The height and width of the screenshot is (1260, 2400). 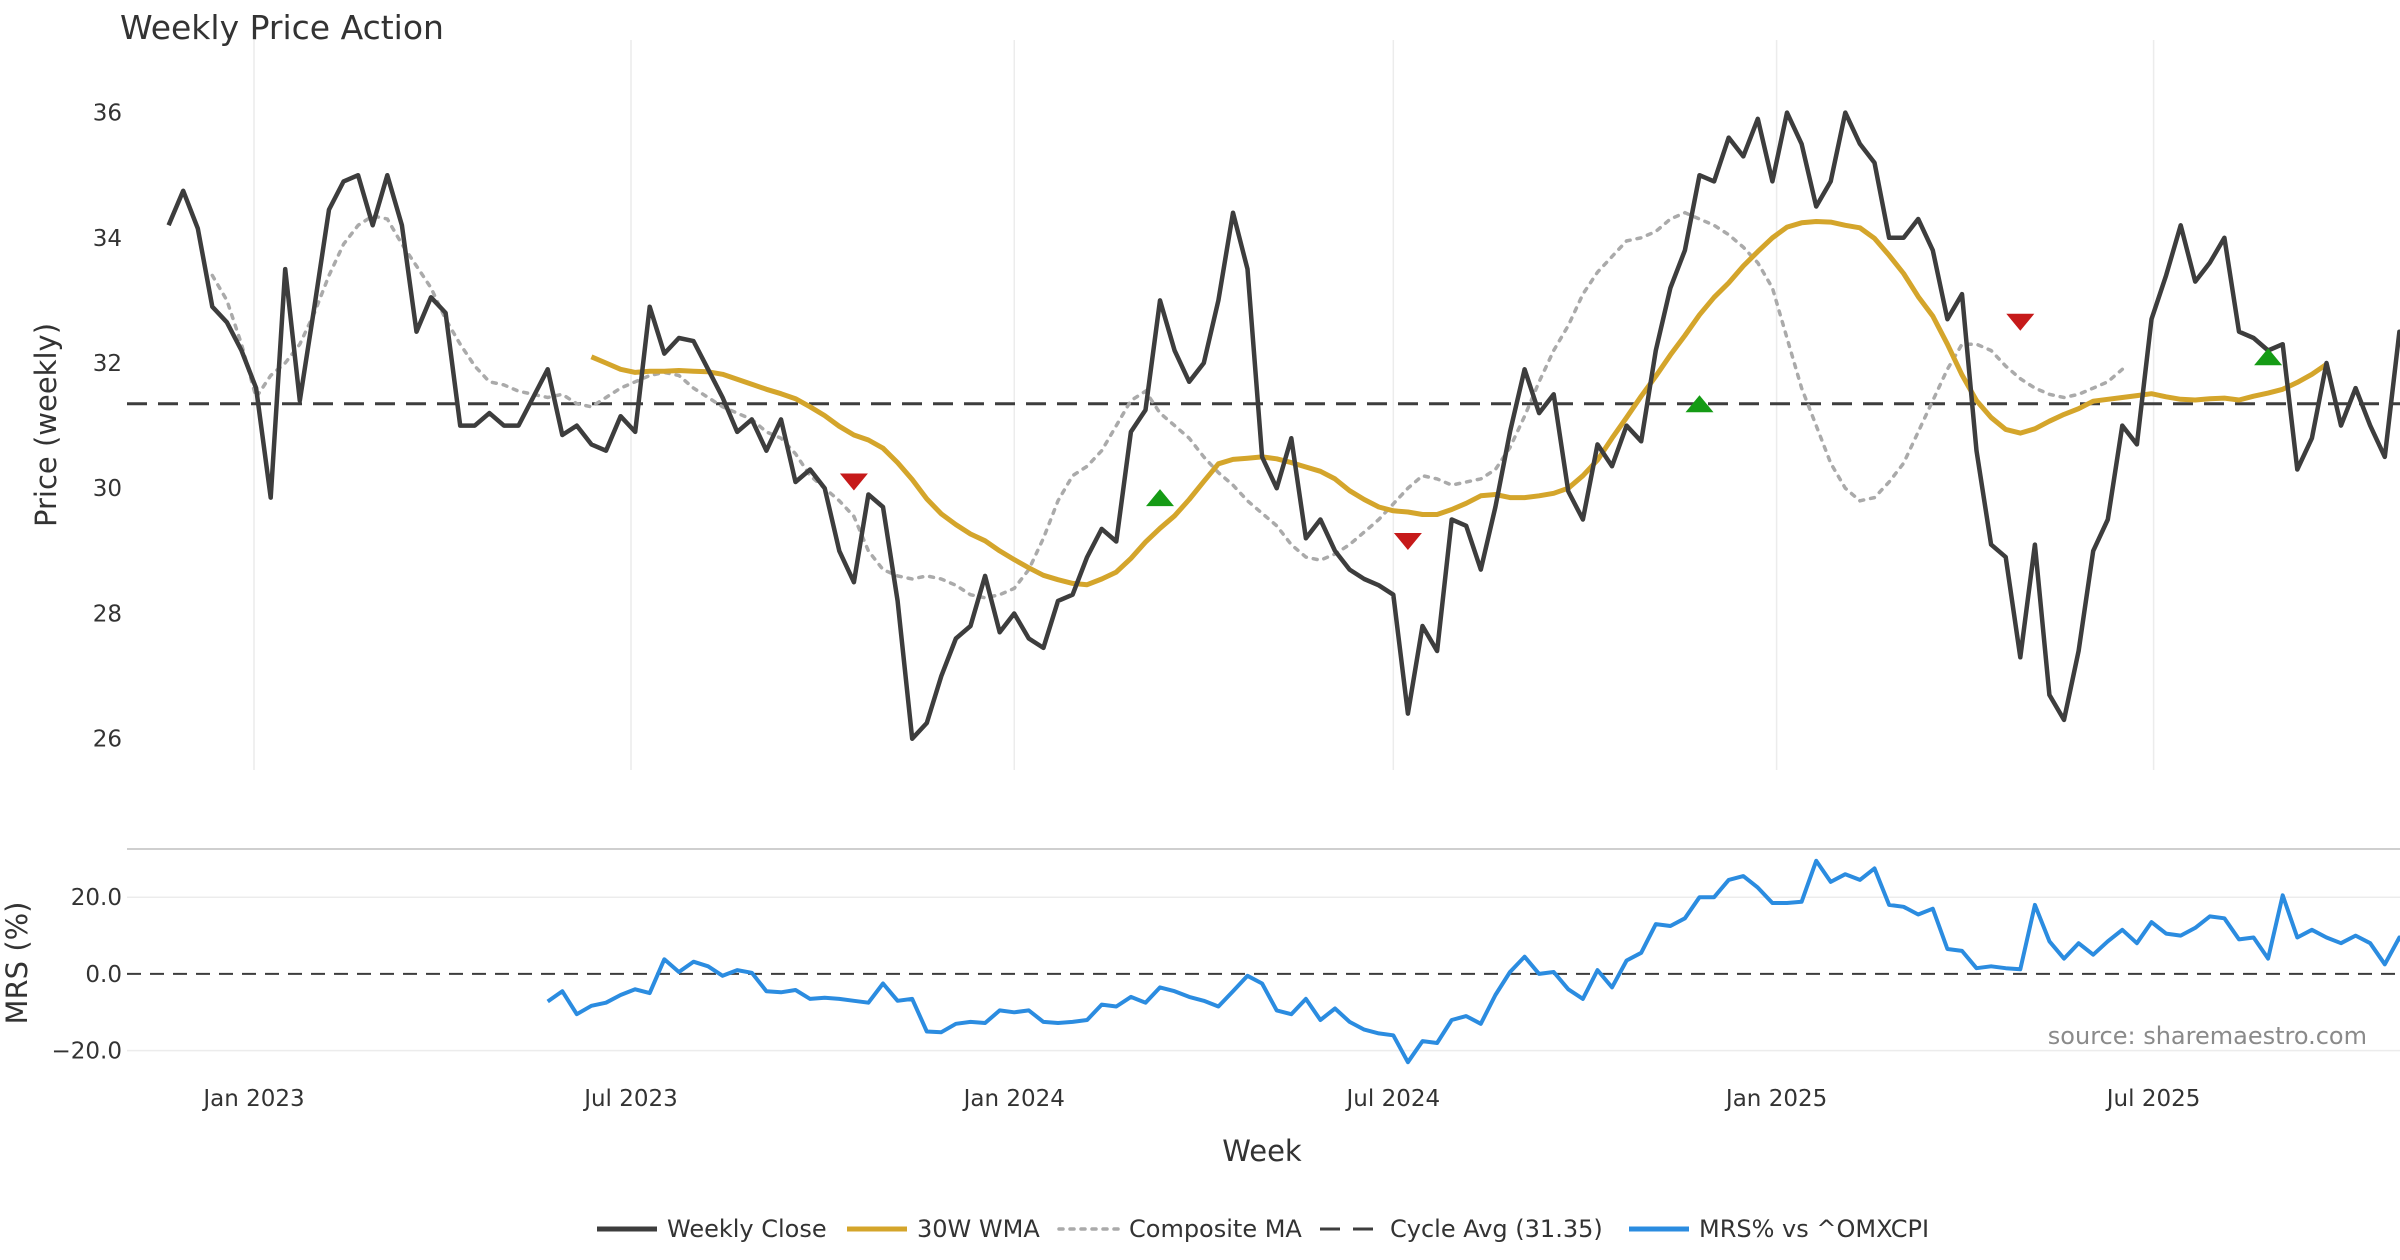 I want to click on mrs-y-label: MRS (%), so click(x=17, y=963).